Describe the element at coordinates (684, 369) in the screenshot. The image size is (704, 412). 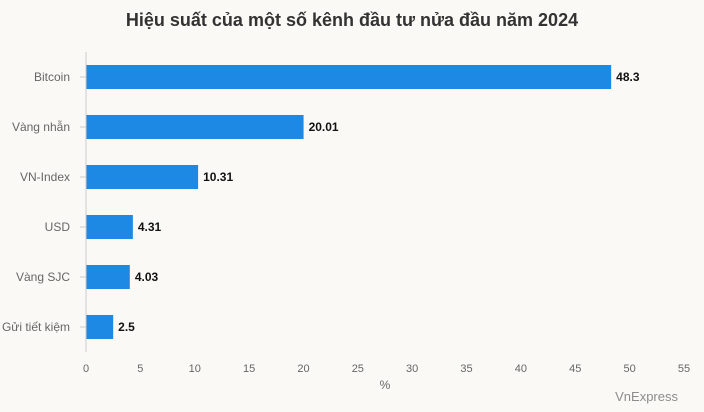
I see `x-tick-label: 55` at that location.